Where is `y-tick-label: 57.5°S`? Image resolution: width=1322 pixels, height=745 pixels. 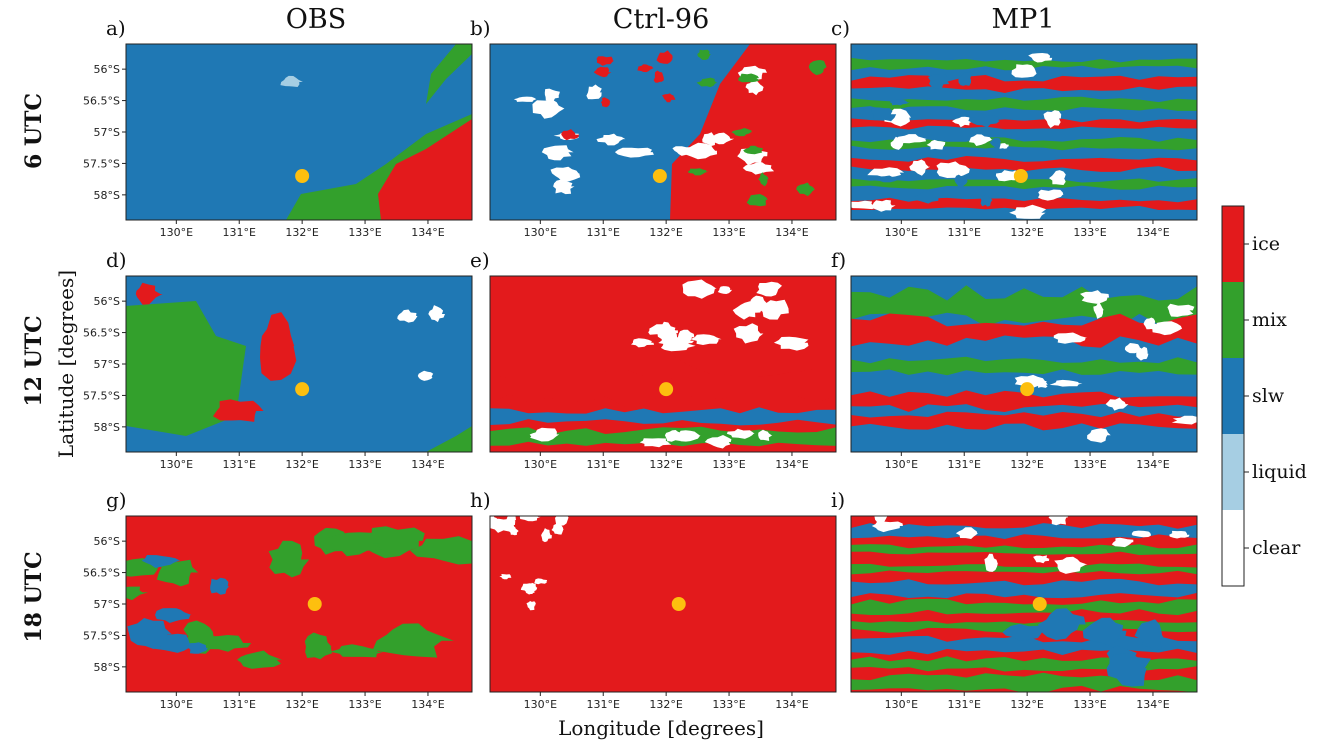 y-tick-label: 57.5°S is located at coordinates (101, 635).